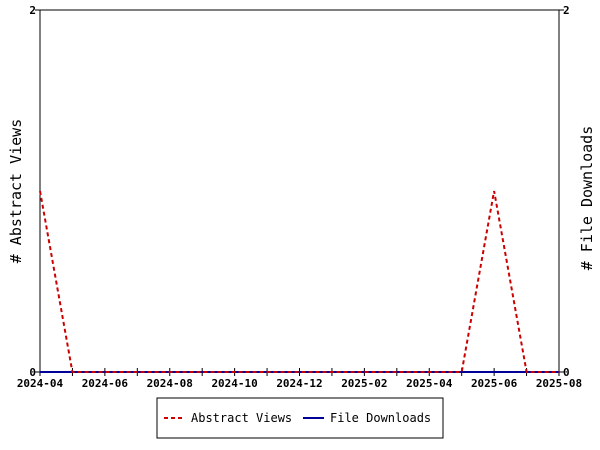 The width and height of the screenshot is (600, 450). I want to click on x-tick-label: 2025-08, so click(559, 383).